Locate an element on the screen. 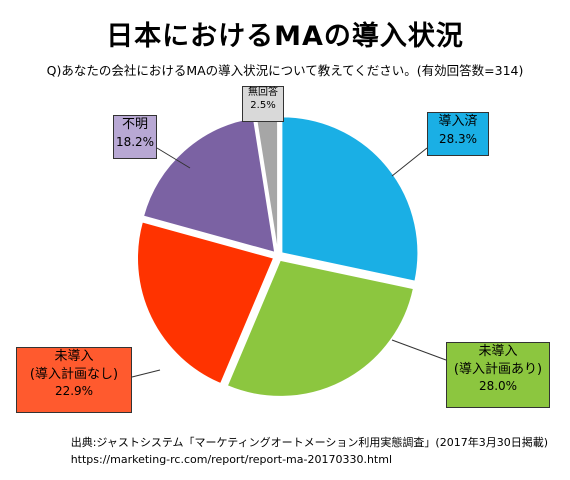 The height and width of the screenshot is (480, 570). slice-value-planned: 28.0% is located at coordinates (498, 386).